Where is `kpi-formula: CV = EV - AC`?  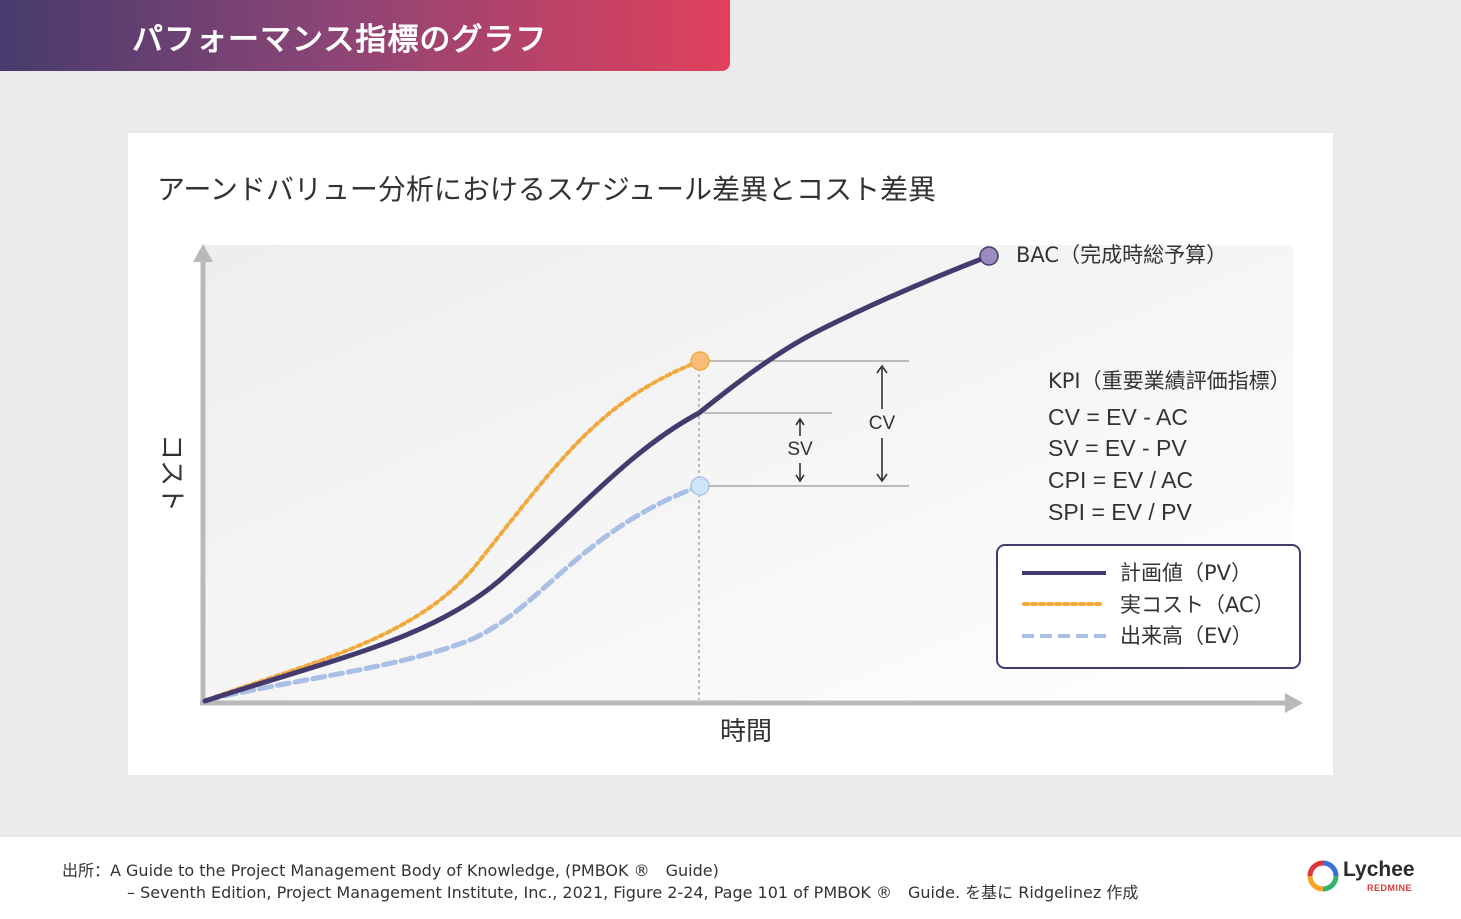
kpi-formula: CV = EV - AC is located at coordinates (1118, 417).